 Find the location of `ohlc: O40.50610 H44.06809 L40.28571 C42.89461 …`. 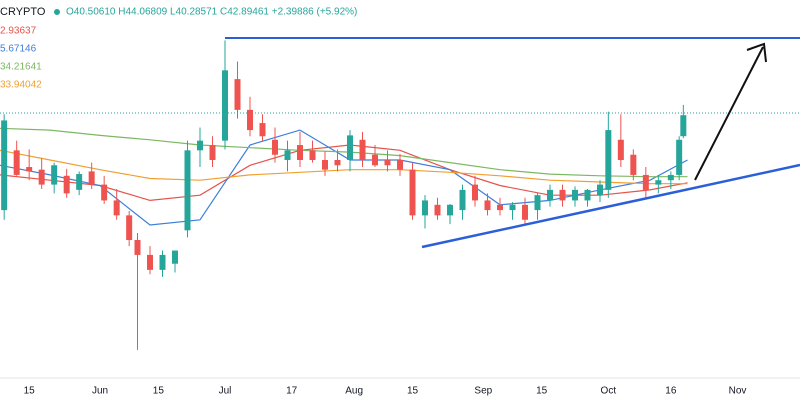

ohlc: O40.50610 H44.06809 L40.28571 C42.89461 … is located at coordinates (211, 12).